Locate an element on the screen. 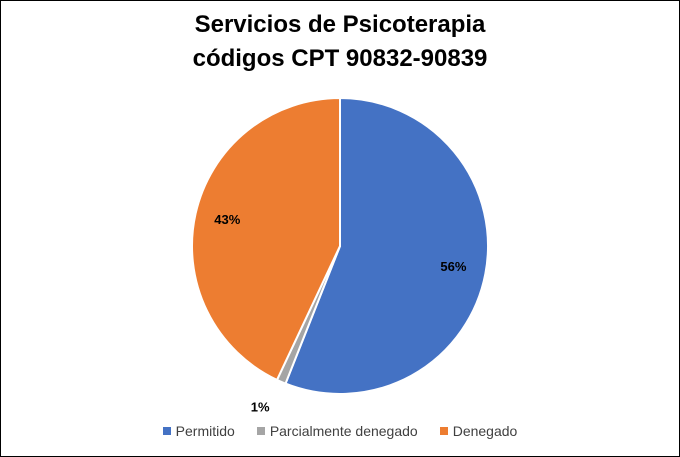  legend-label-permitido: Permitido is located at coordinates (205, 431).